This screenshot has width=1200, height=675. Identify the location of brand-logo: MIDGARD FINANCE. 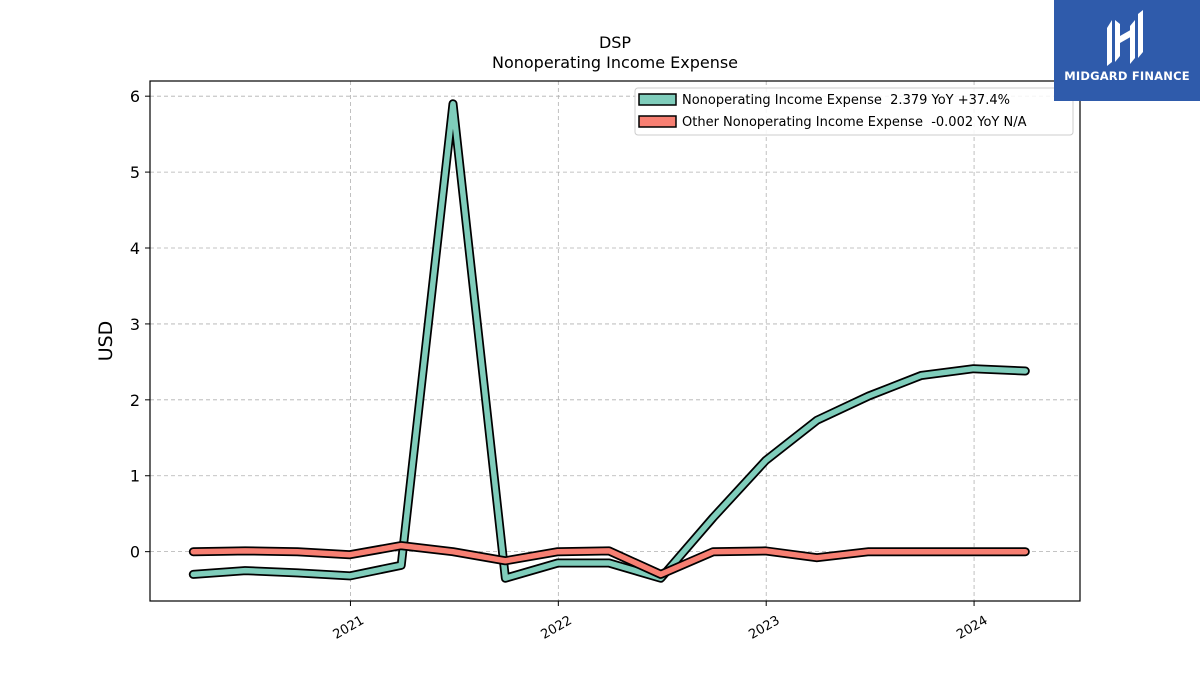
(1127, 50).